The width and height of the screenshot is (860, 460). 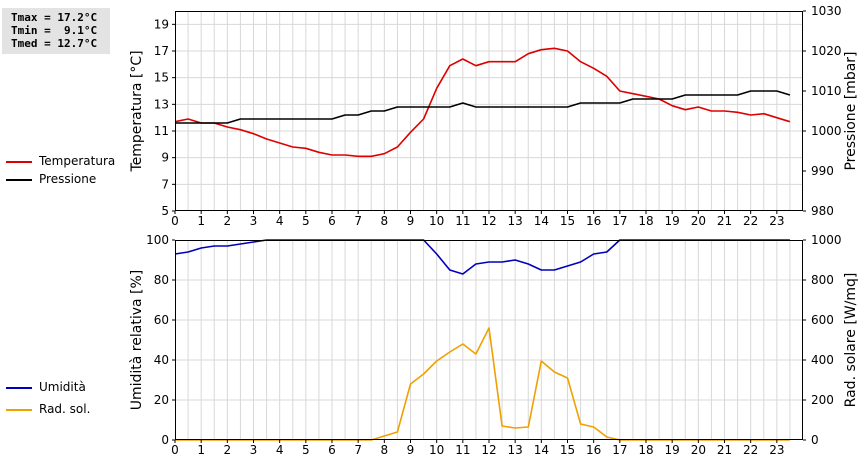 What do you see at coordinates (826, 11) in the screenshot?
I see `y2-tick-label: 1030` at bounding box center [826, 11].